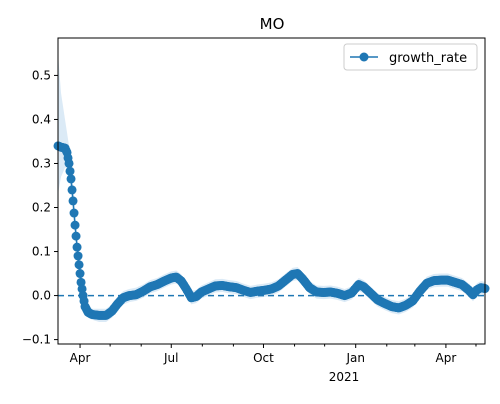 The image size is (500, 404). Describe the element at coordinates (41, 163) in the screenshot. I see `y-tick-label: 0.3` at that location.